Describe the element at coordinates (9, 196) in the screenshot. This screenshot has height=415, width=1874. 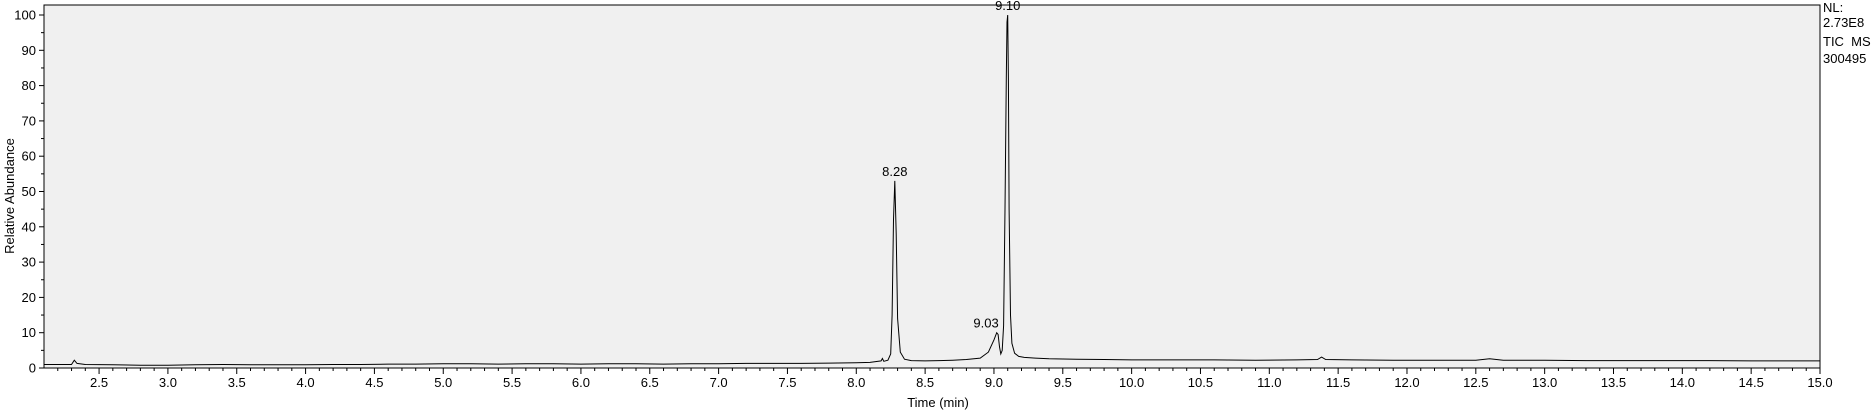
I see `y-axis-title: Relative Abundance` at that location.